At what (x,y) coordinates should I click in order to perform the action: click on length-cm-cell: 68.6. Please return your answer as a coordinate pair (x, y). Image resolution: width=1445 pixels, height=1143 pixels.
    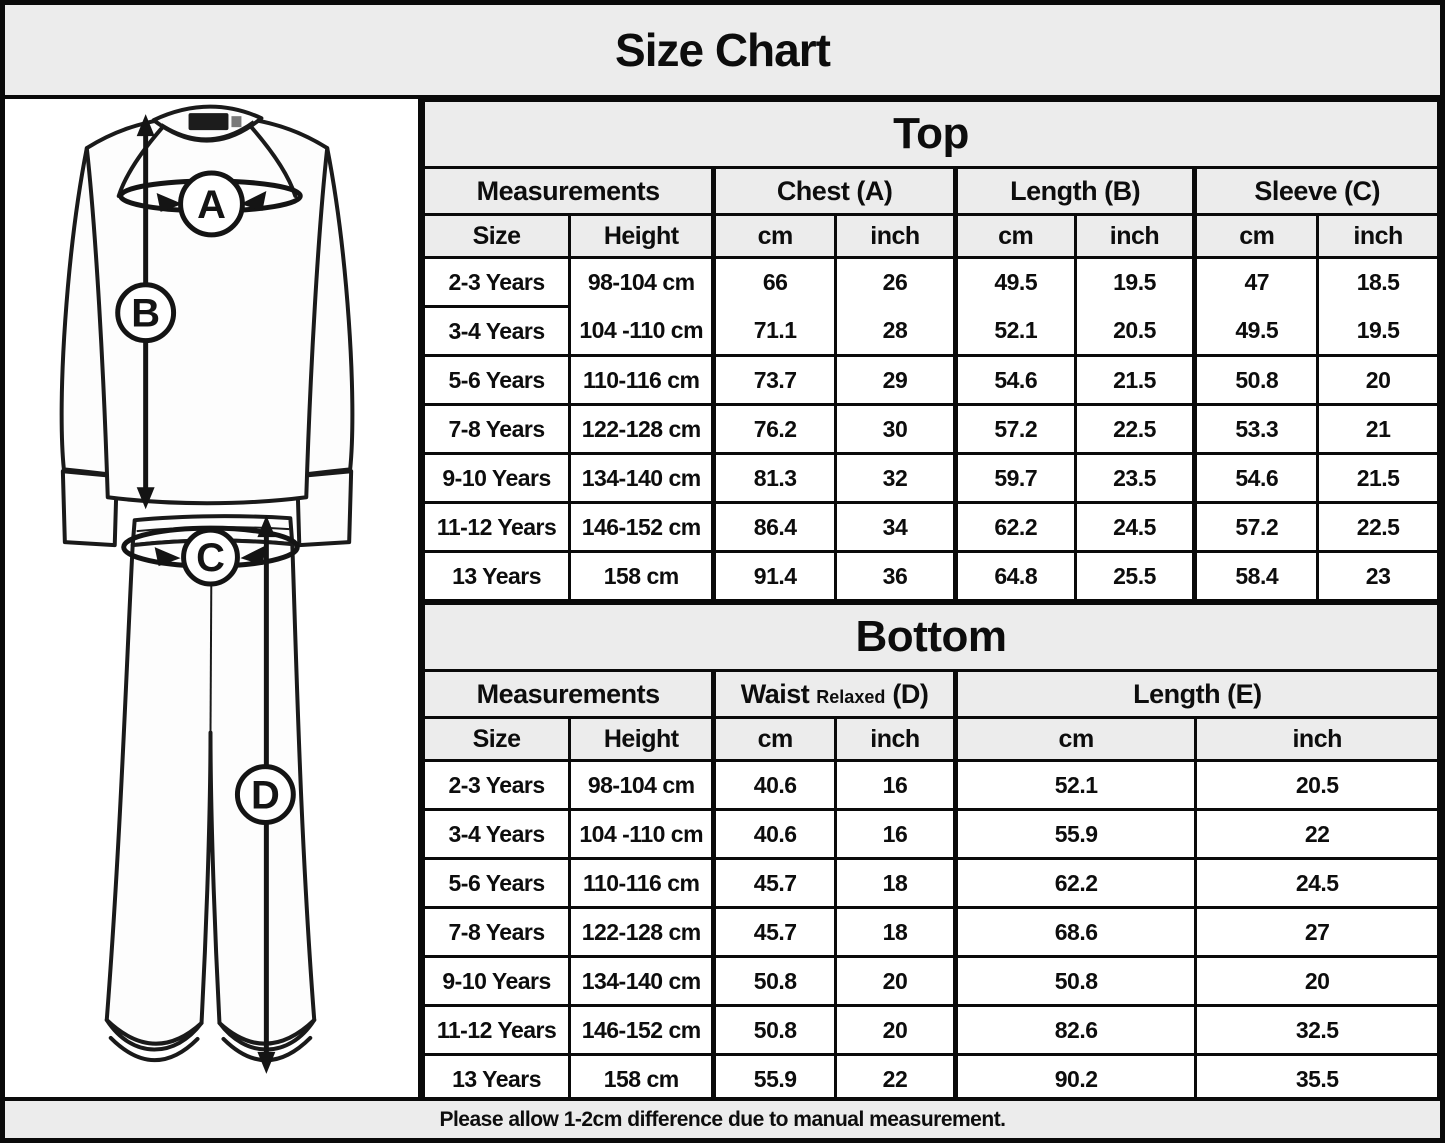
    Looking at the image, I should click on (1075, 932).